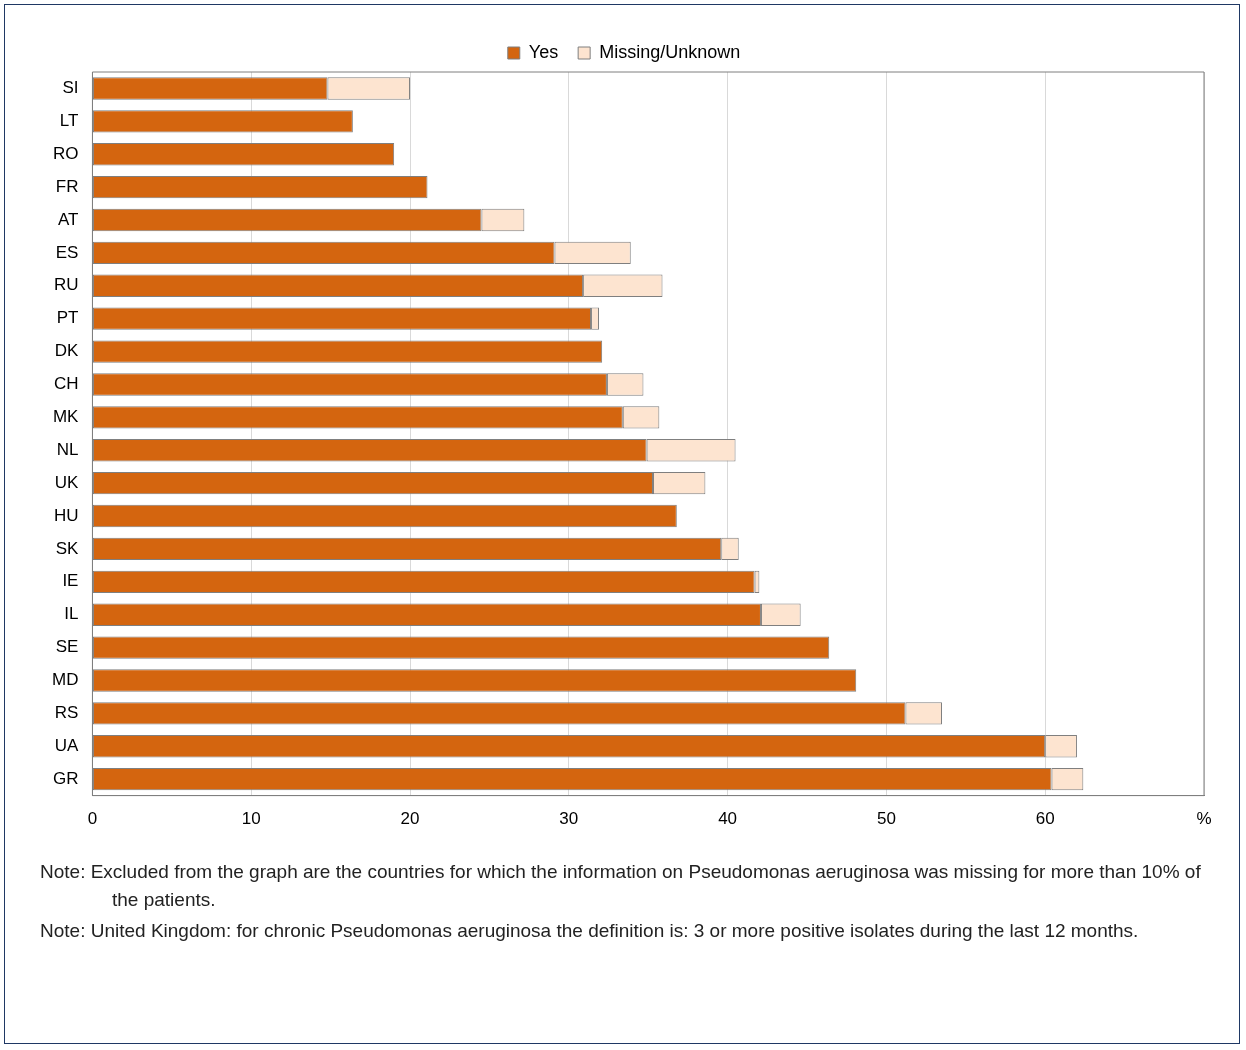 The width and height of the screenshot is (1246, 1050). What do you see at coordinates (886, 819) in the screenshot?
I see `x-tick-label: 50` at bounding box center [886, 819].